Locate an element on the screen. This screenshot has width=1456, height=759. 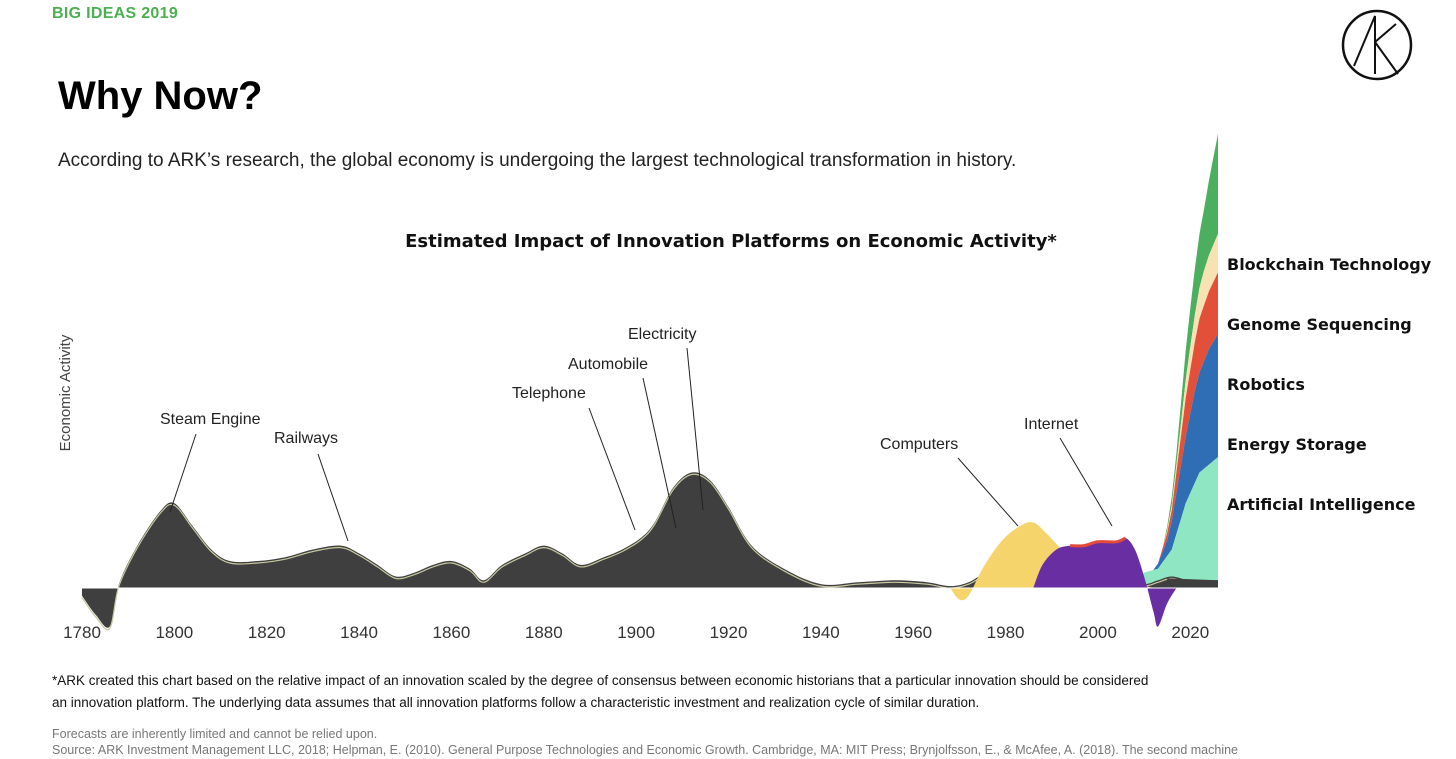
y-axis-label: Economic Activity is located at coordinates (65, 392).